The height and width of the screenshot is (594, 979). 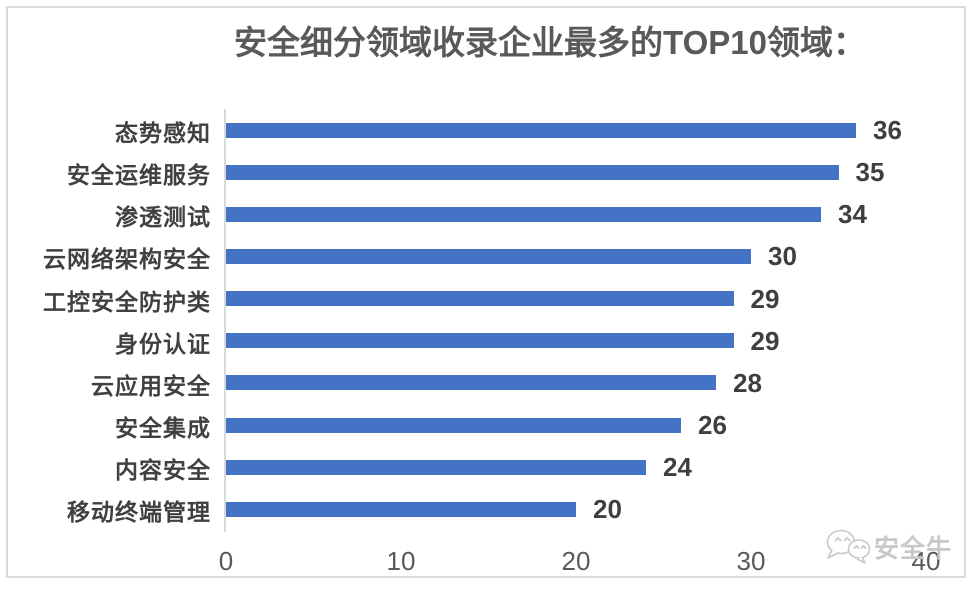 I want to click on watermark-label: 安全牛, so click(x=913, y=549).